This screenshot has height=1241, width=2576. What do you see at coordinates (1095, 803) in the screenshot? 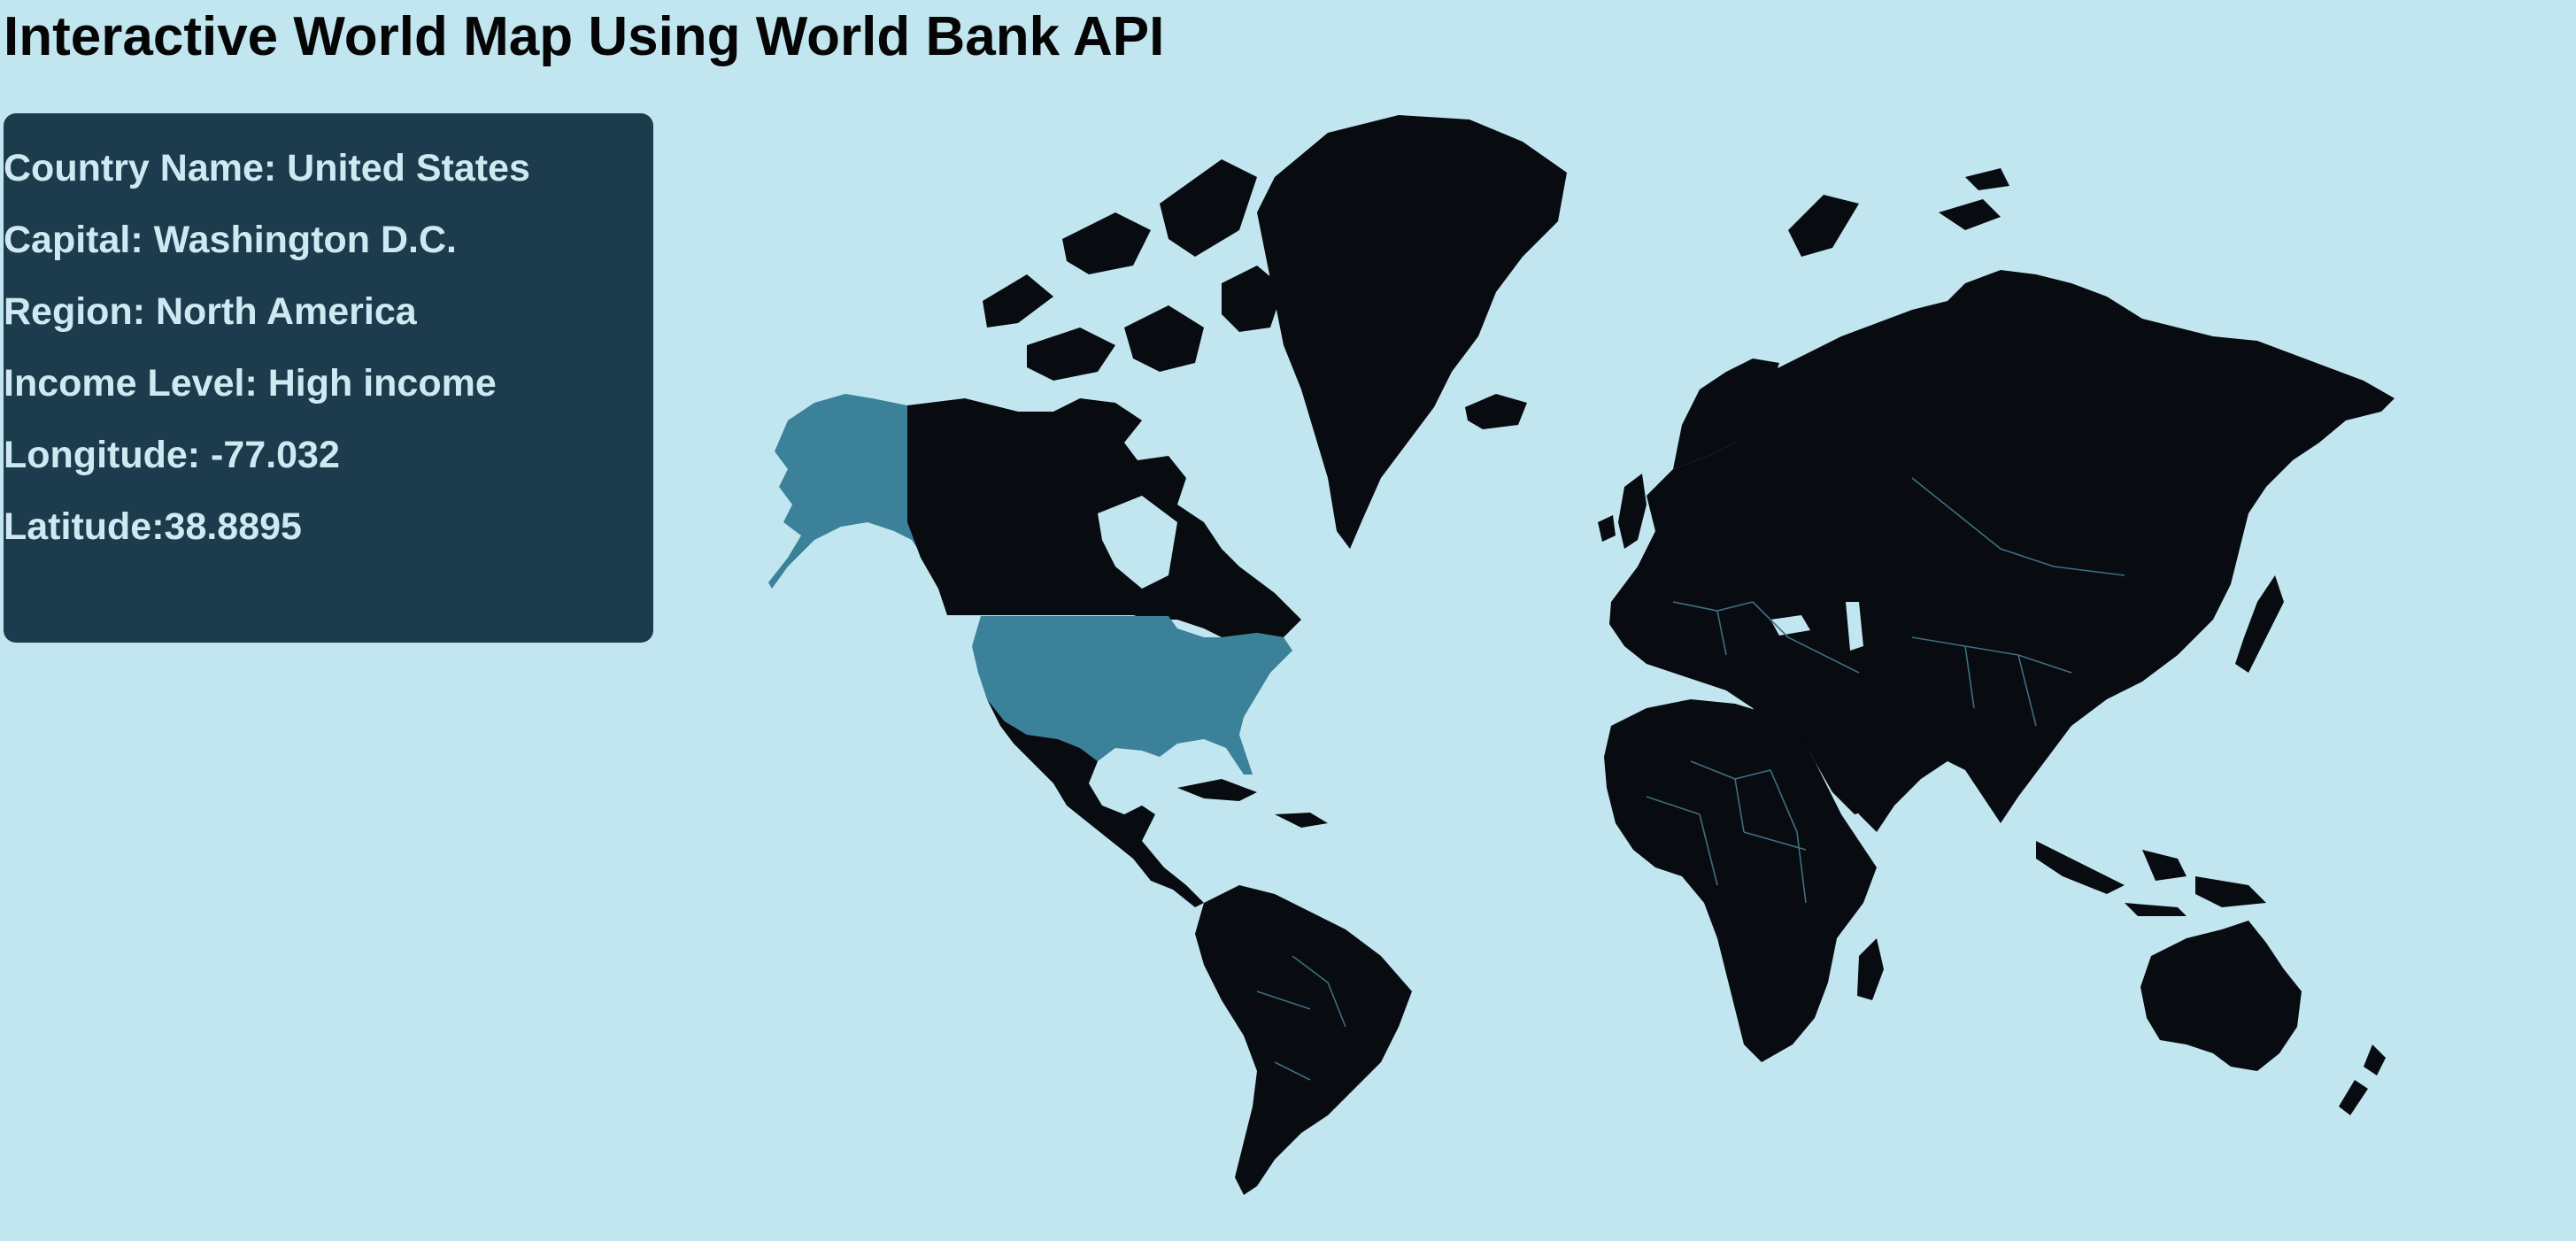
I see `country-mexico` at bounding box center [1095, 803].